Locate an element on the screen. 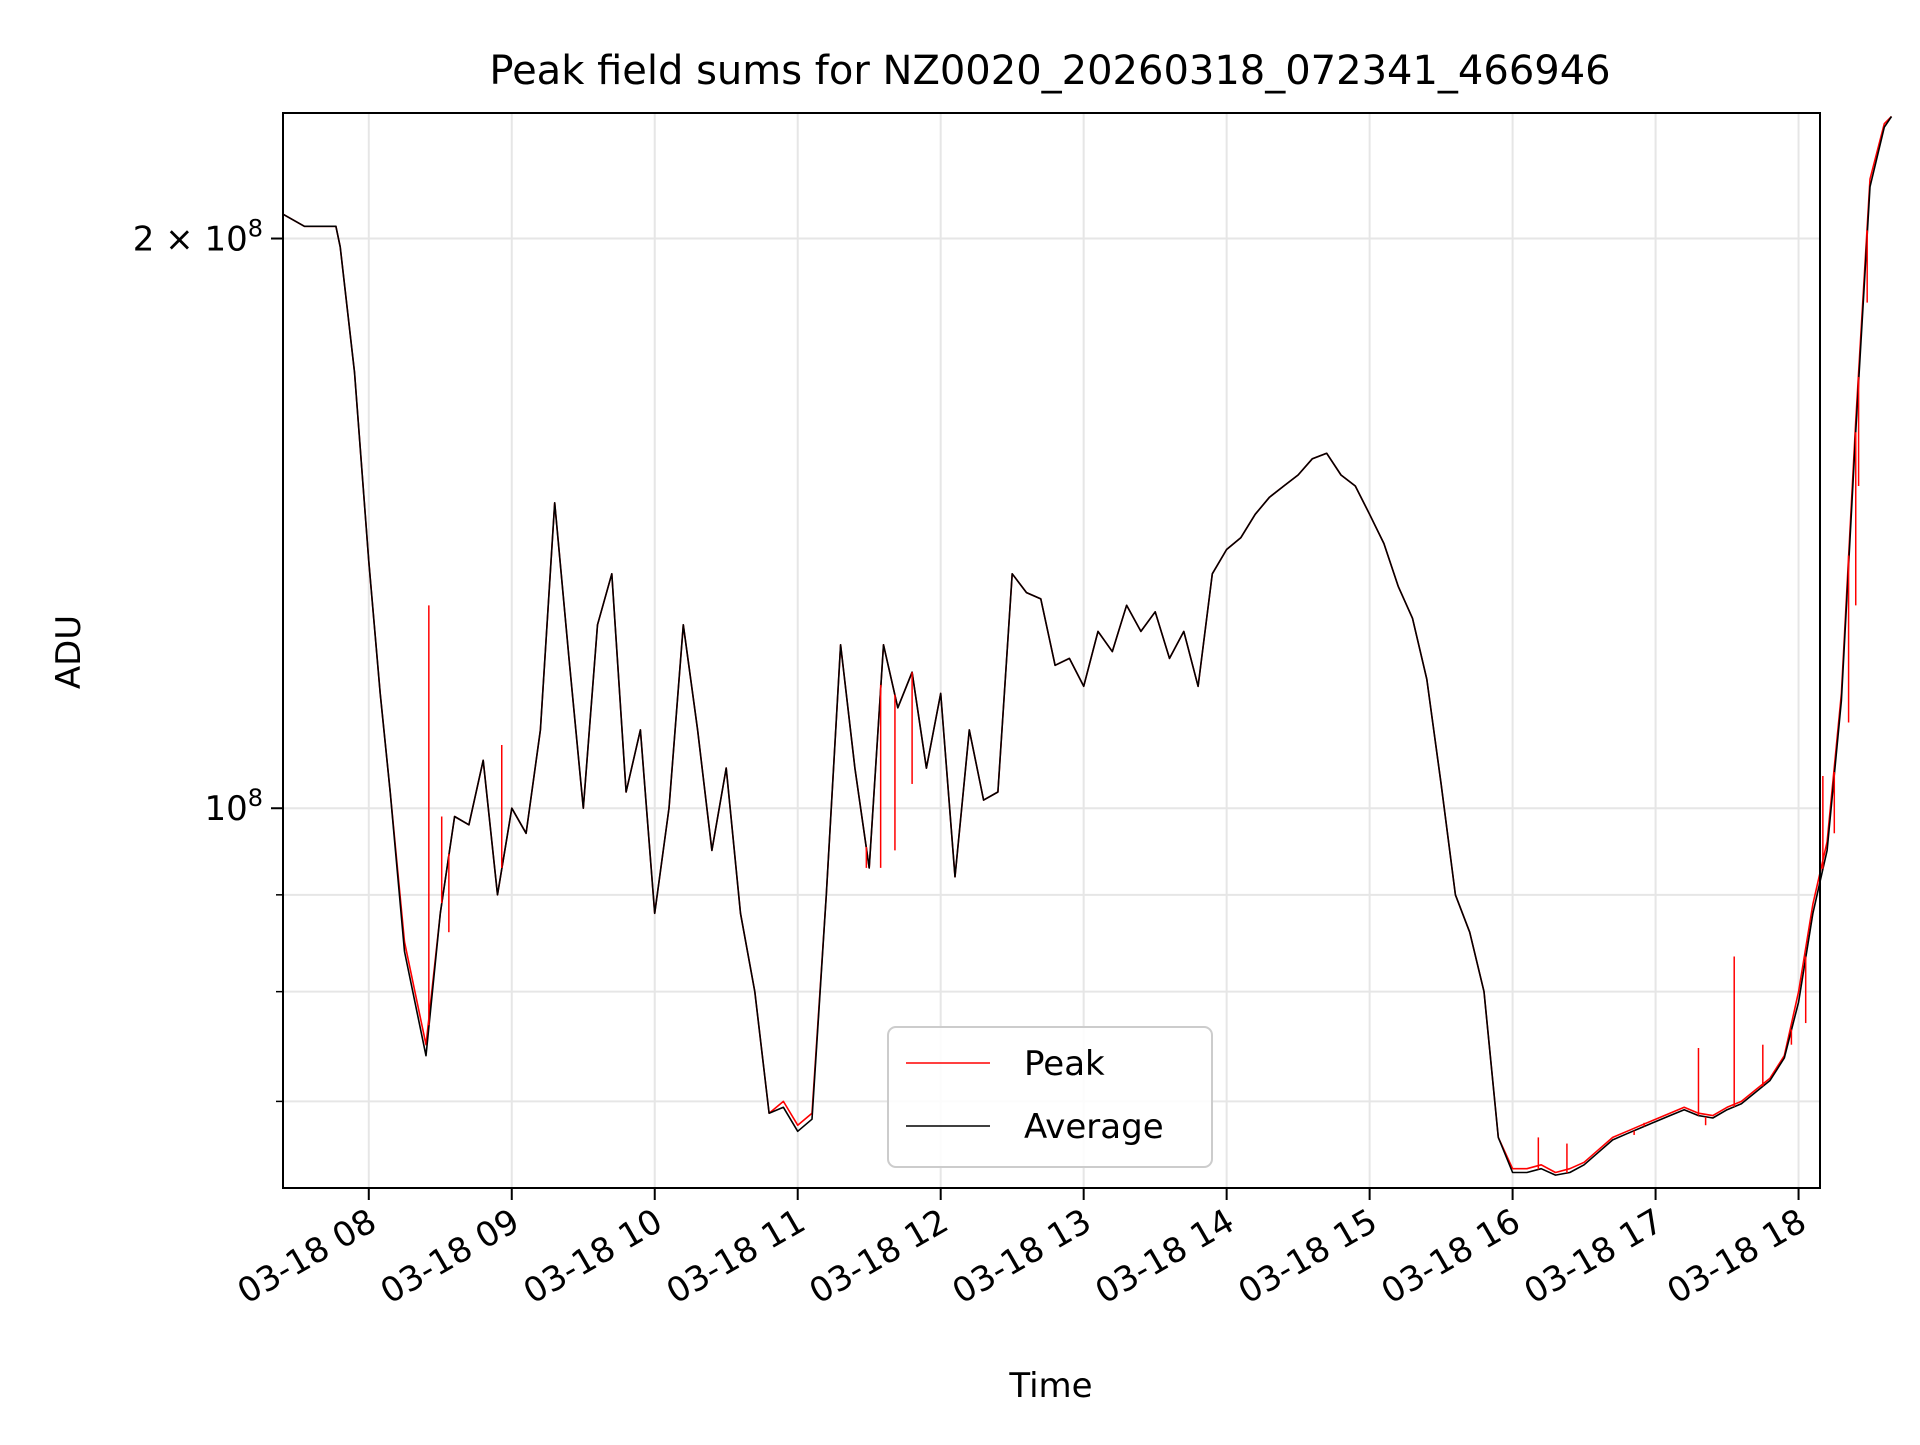  legend: Peak Average is located at coordinates (1050, 1097).